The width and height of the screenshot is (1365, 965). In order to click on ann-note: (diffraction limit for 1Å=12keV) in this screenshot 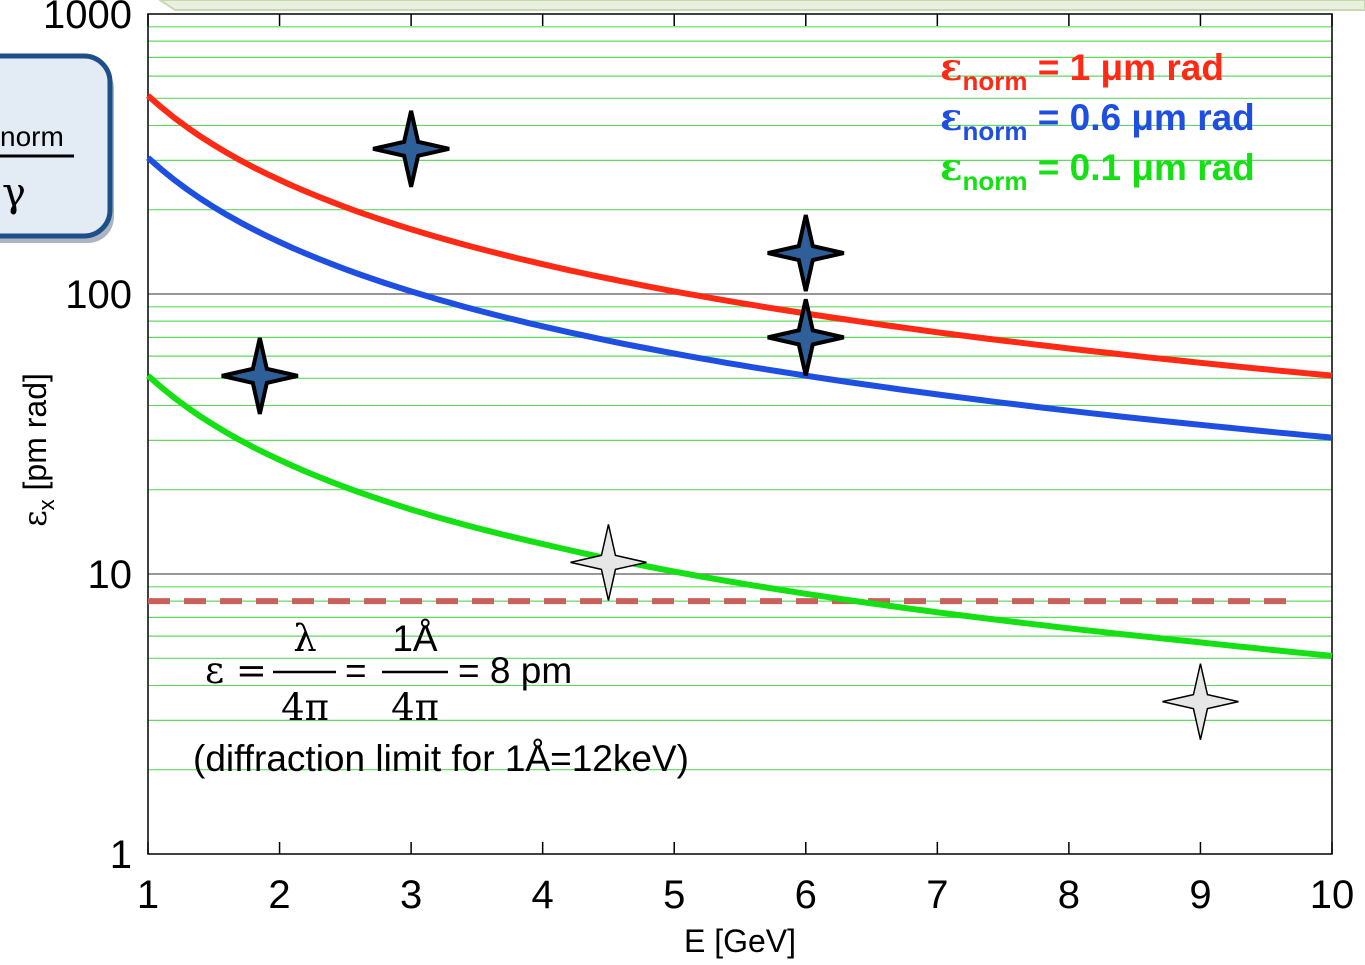, I will do `click(441, 758)`.